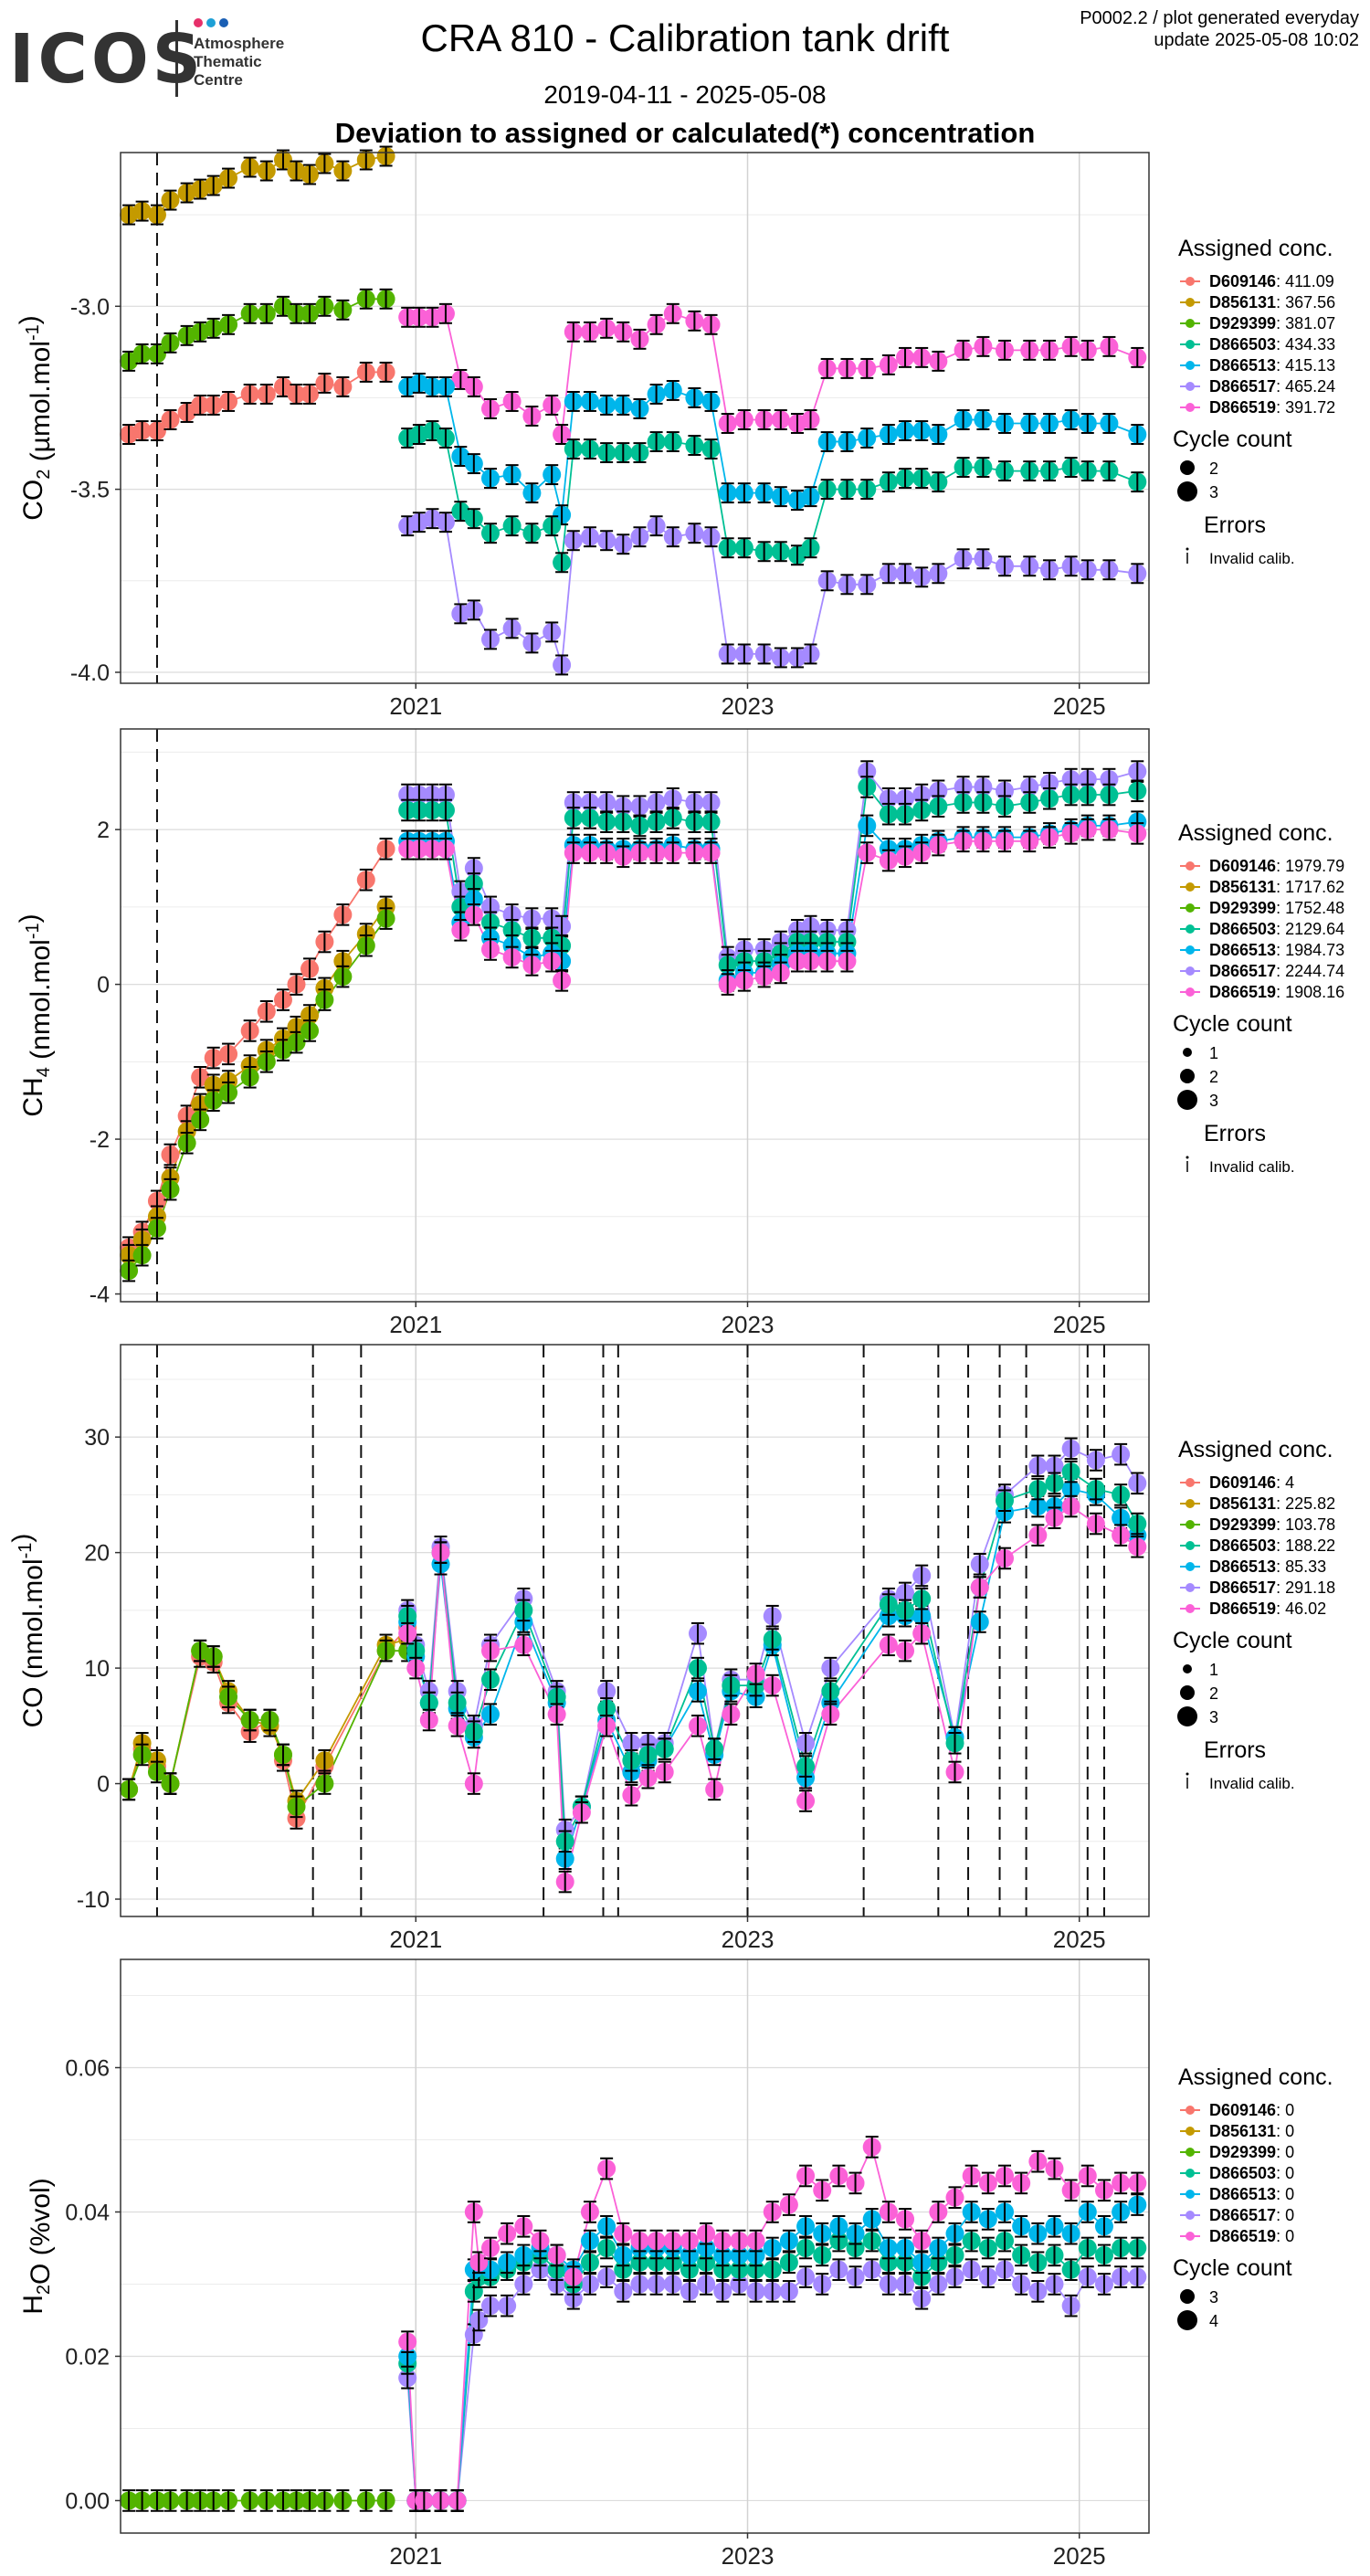 The width and height of the screenshot is (1370, 2576). What do you see at coordinates (1187, 1157) in the screenshot?
I see `invalid-calib-dot` at bounding box center [1187, 1157].